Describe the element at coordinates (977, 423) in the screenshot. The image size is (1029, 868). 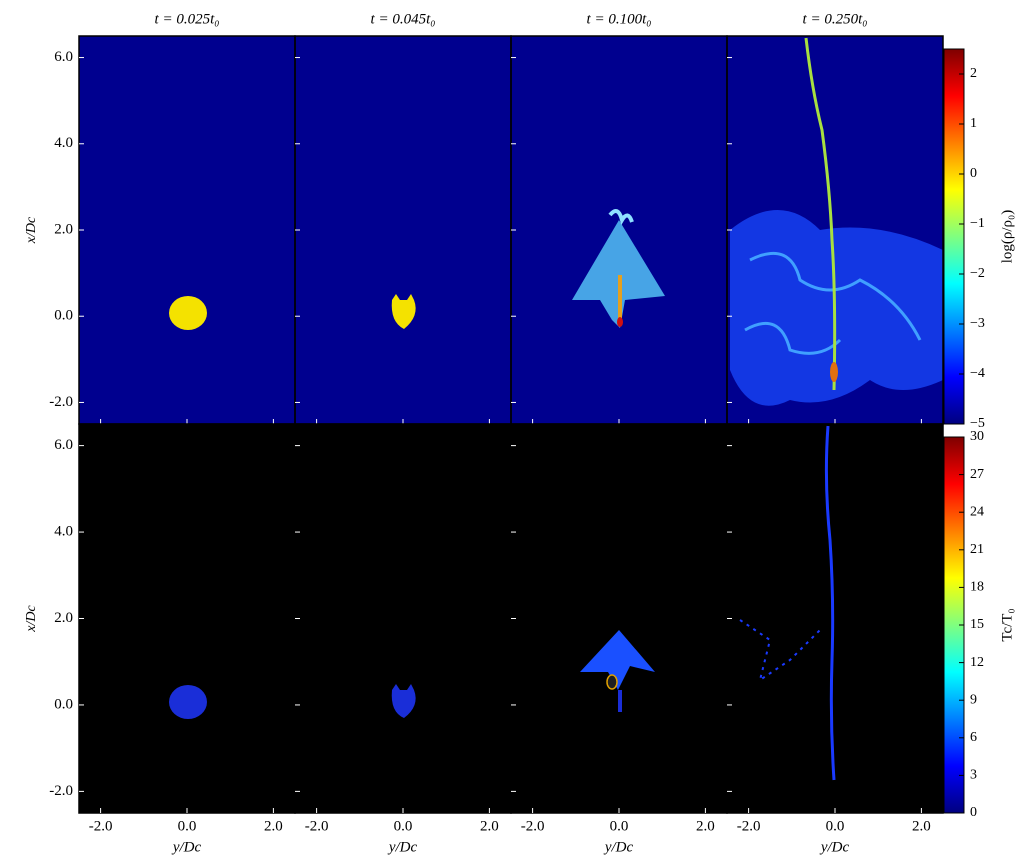
I see `colorbar-tick-label: −5` at that location.